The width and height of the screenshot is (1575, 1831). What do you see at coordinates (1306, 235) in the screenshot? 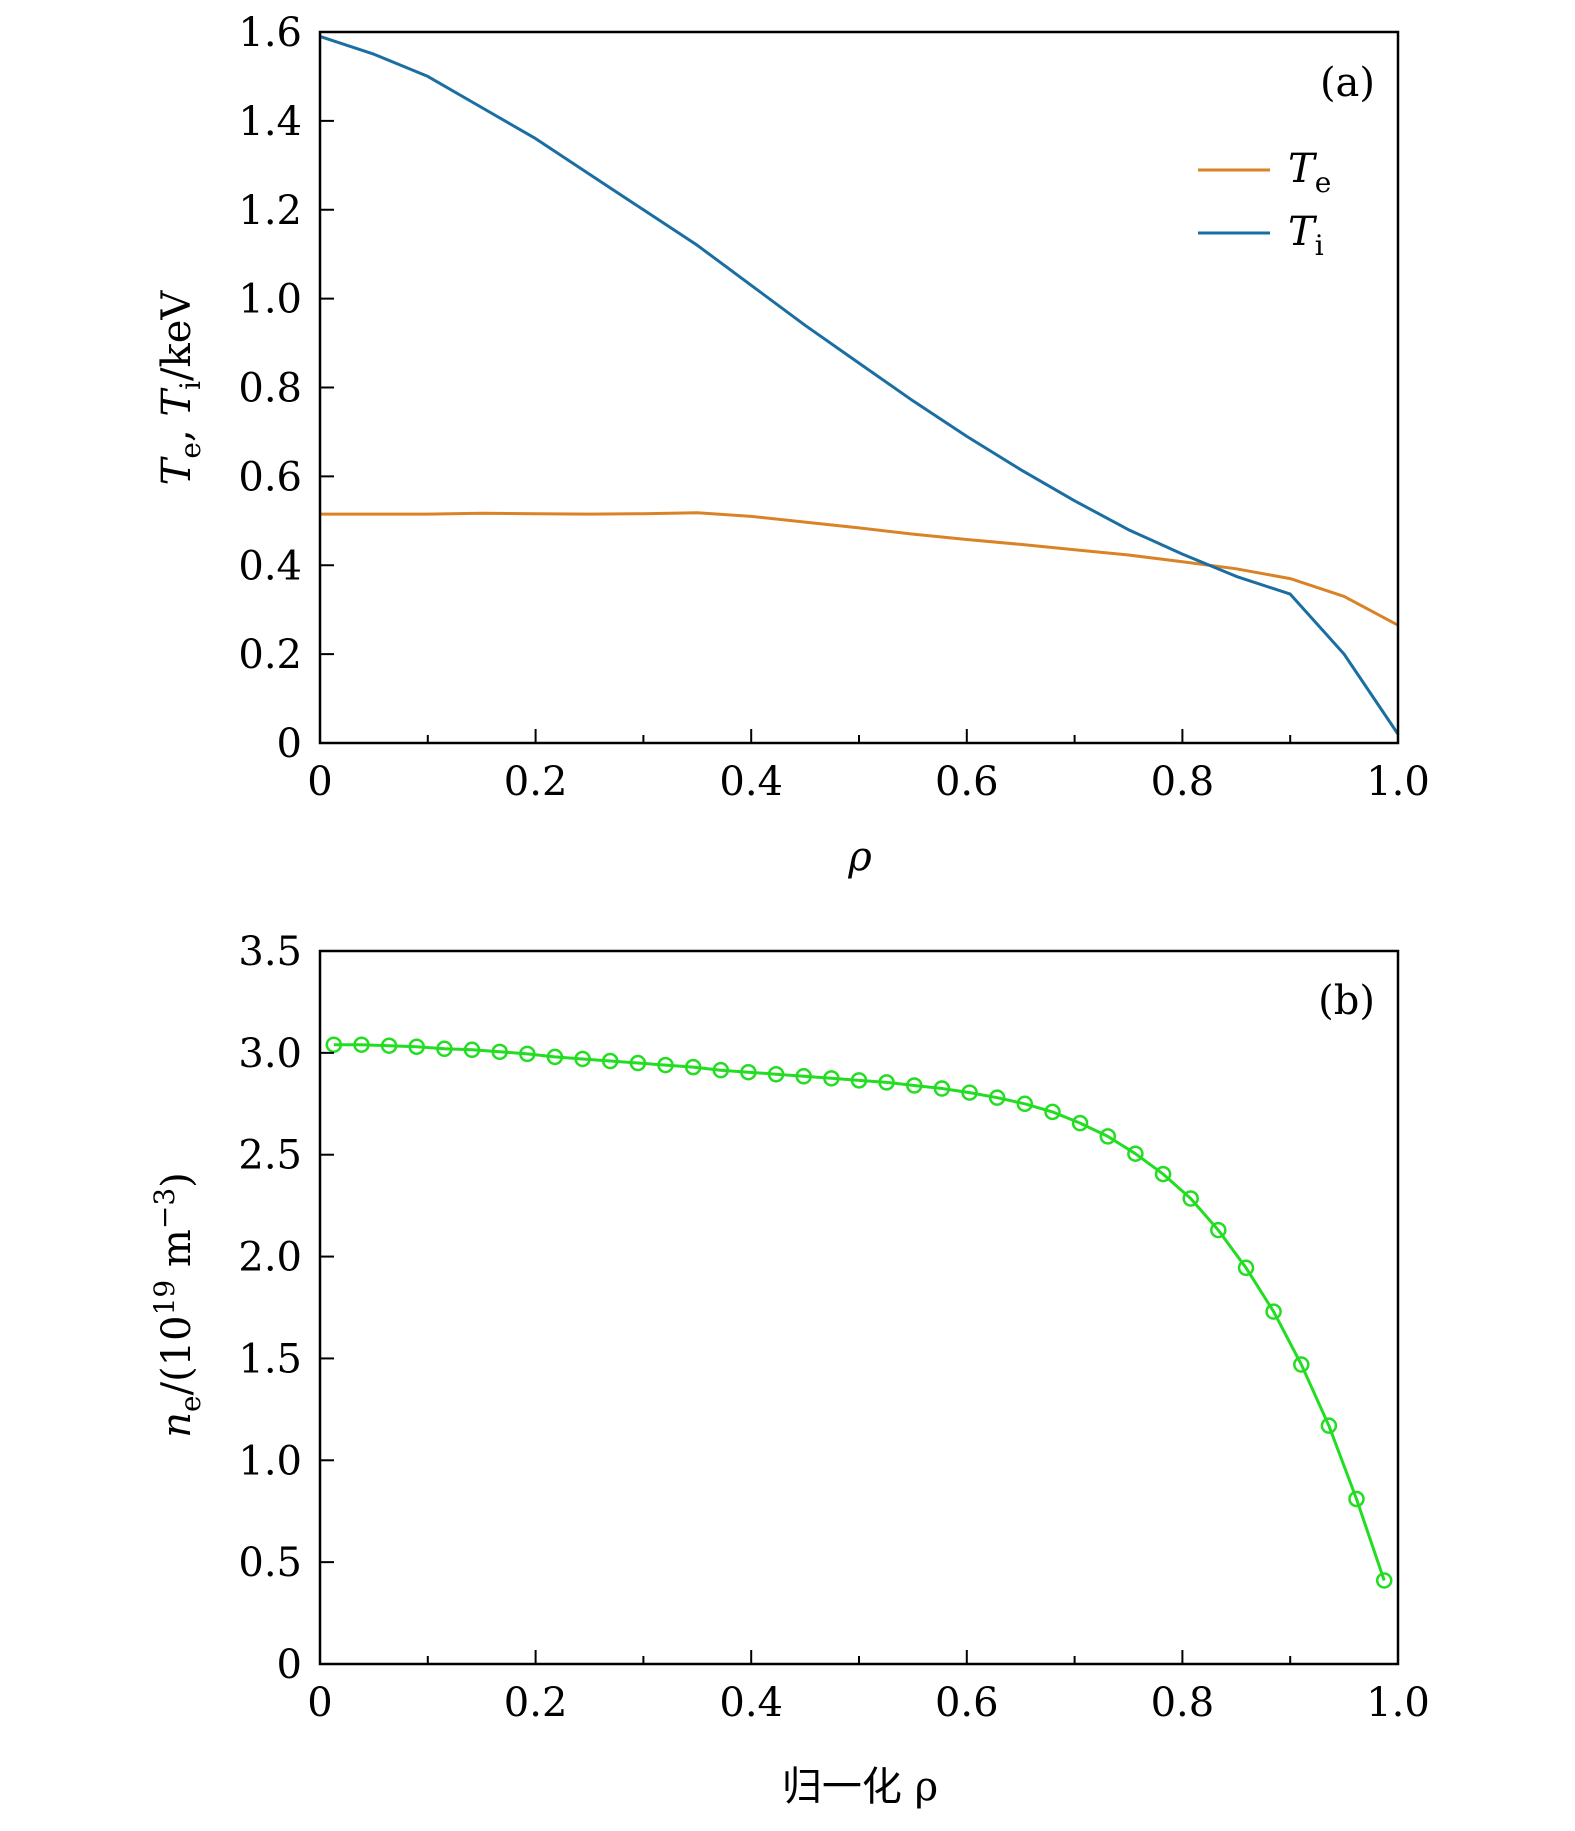
I see `legend-ti-label: Ti` at bounding box center [1306, 235].